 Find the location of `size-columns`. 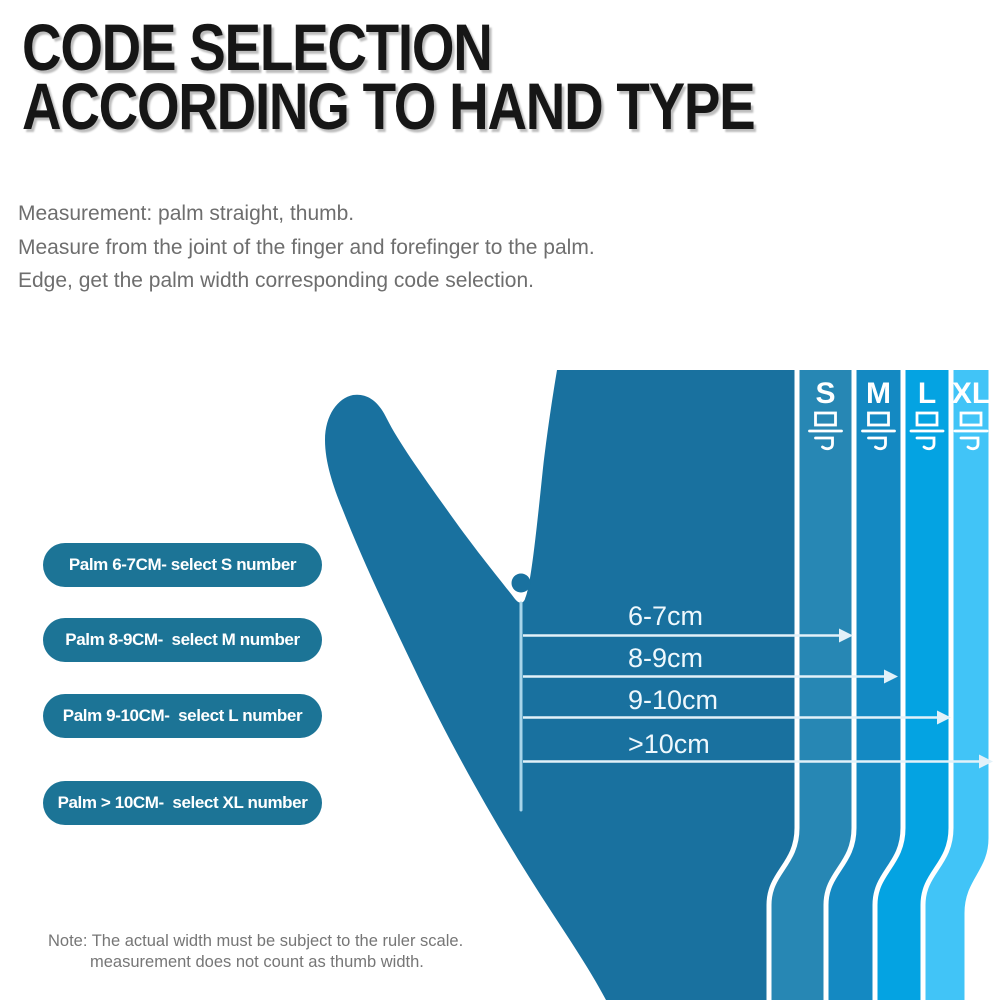

size-columns is located at coordinates (880, 685).